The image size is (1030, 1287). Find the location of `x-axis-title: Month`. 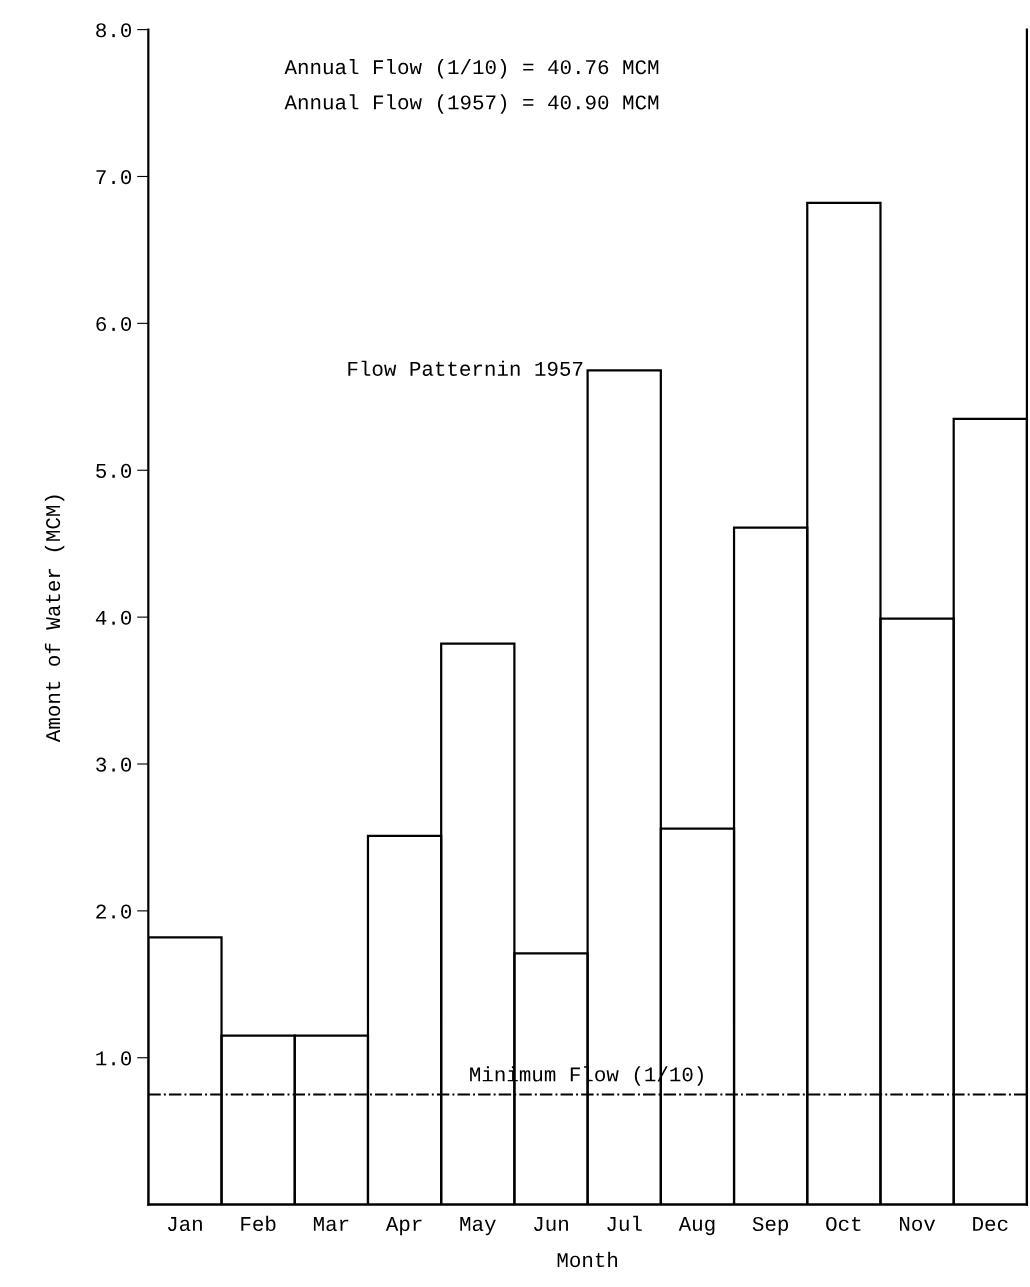

x-axis-title: Month is located at coordinates (587, 1259).